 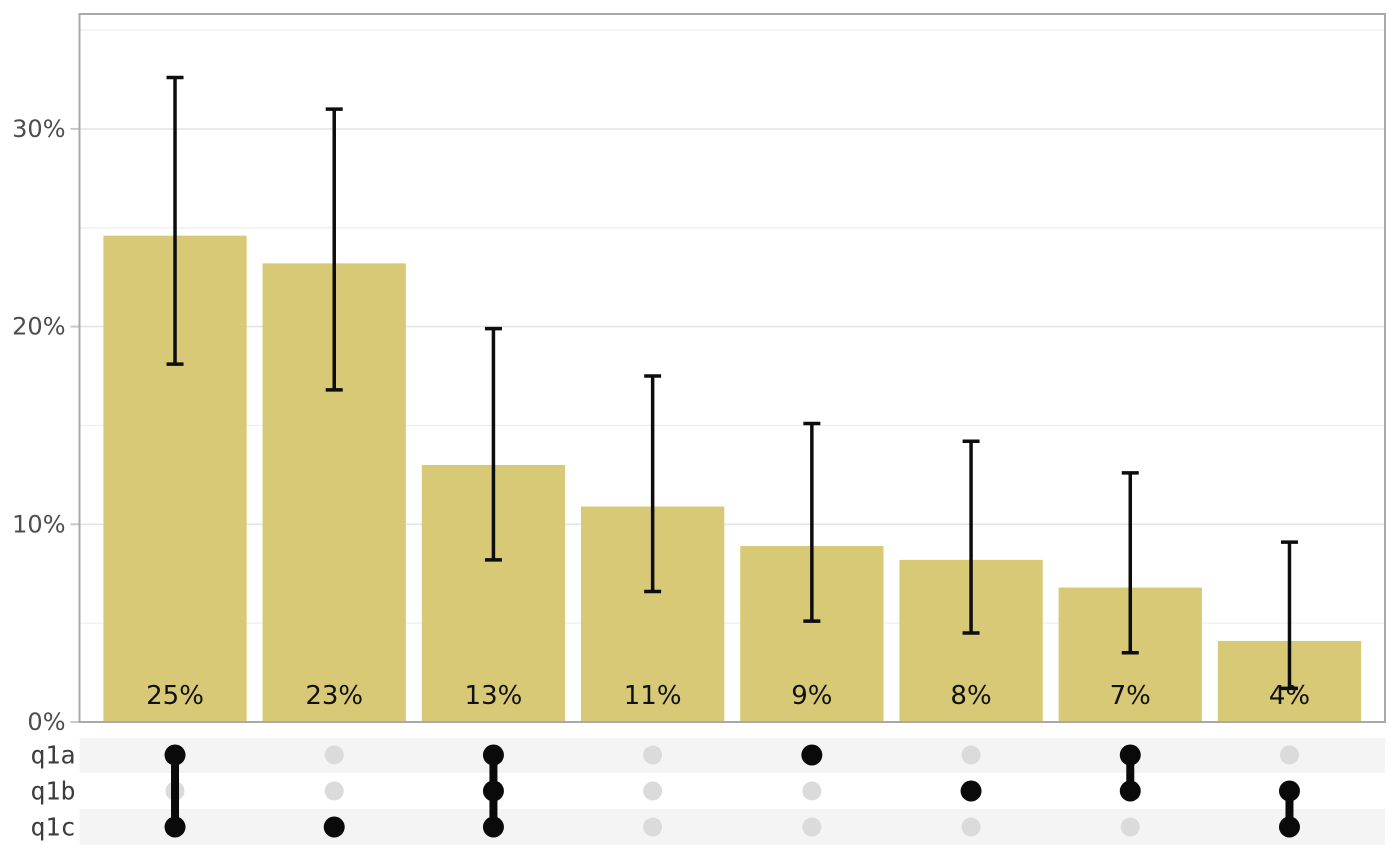 I want to click on matrix-row-label: q1a, so click(x=52, y=755).